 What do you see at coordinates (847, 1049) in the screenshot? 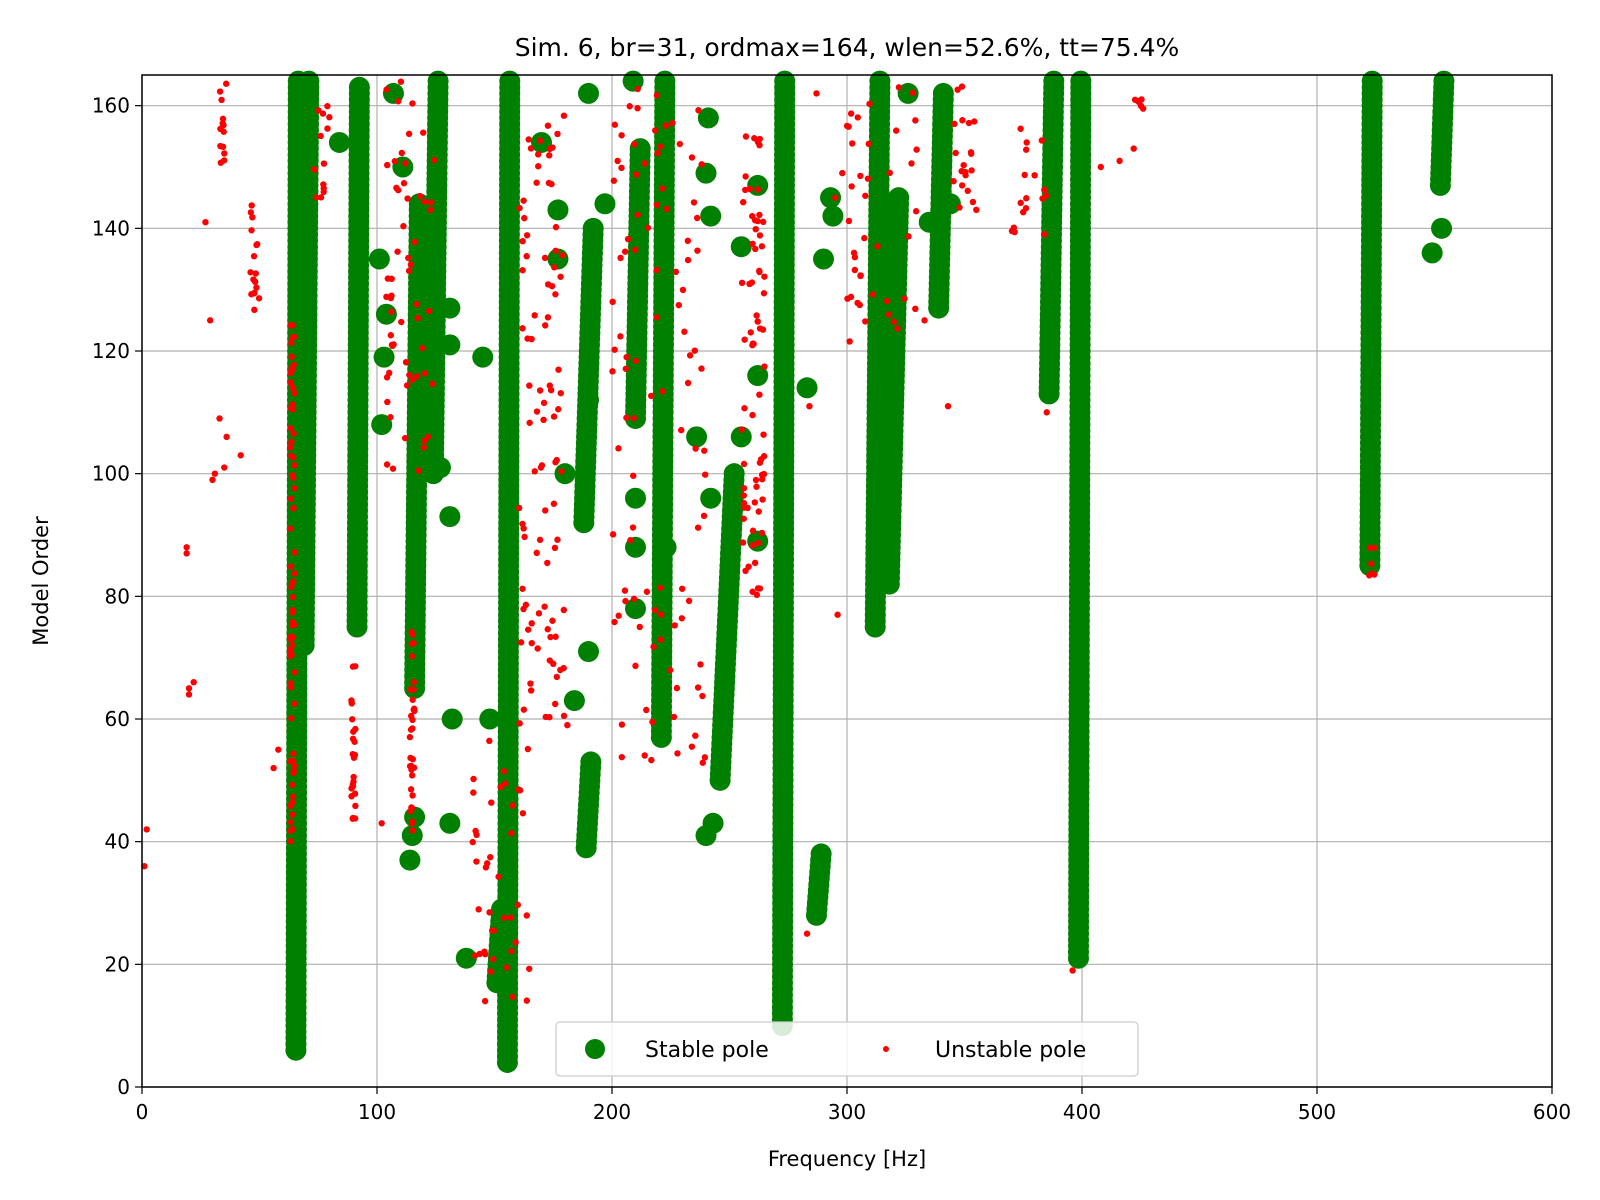
I see `legend-box` at bounding box center [847, 1049].